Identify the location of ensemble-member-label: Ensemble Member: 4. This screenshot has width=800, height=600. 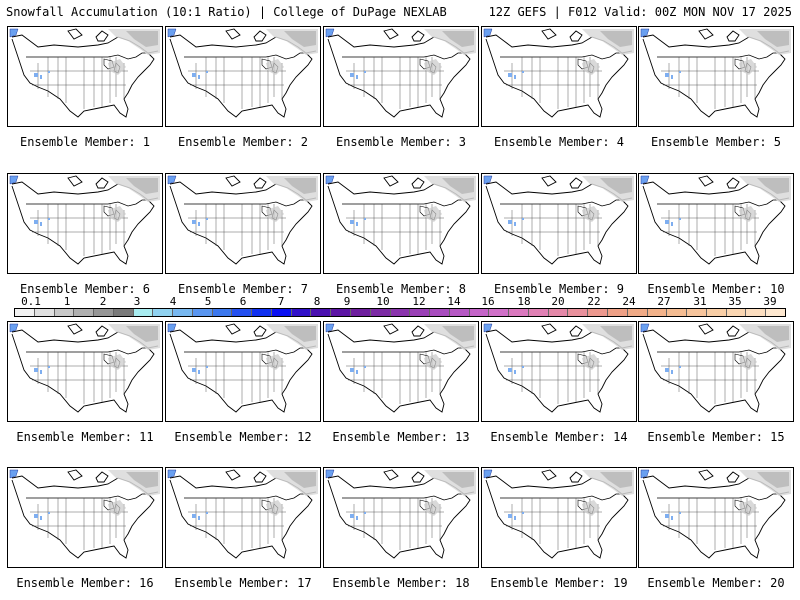
(559, 142).